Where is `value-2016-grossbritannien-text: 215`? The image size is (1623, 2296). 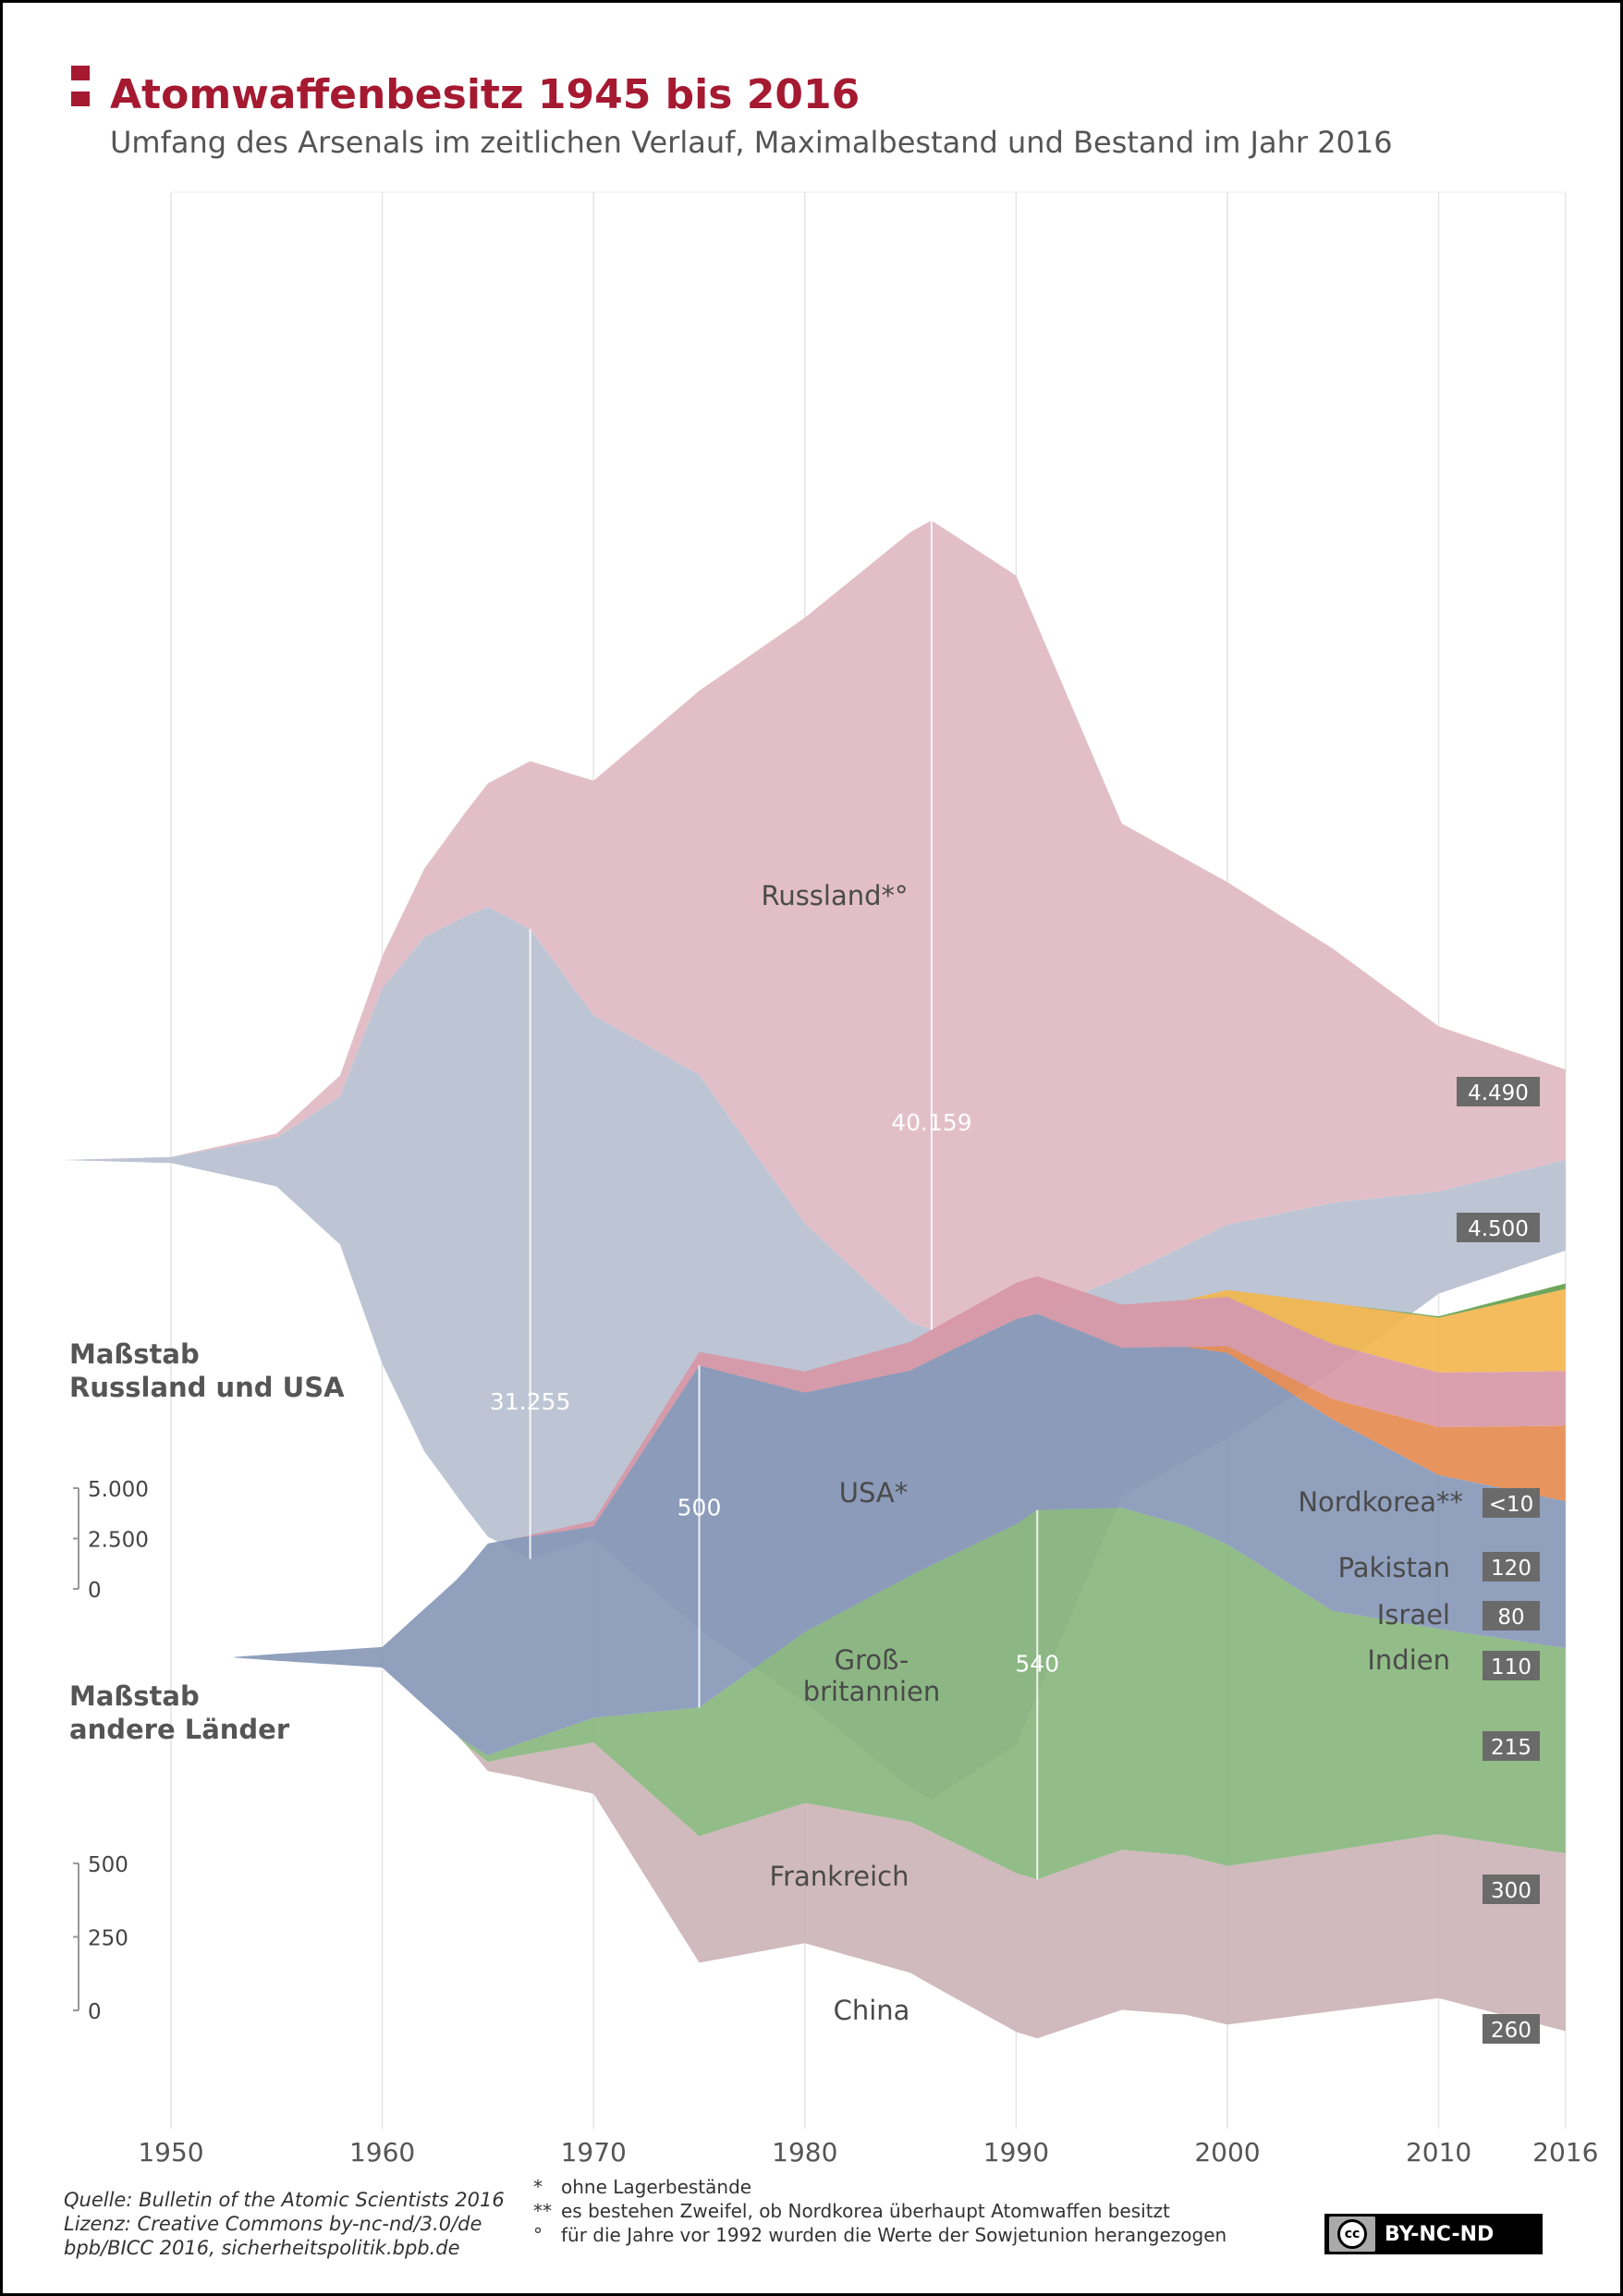 value-2016-grossbritannien-text: 215 is located at coordinates (1511, 1748).